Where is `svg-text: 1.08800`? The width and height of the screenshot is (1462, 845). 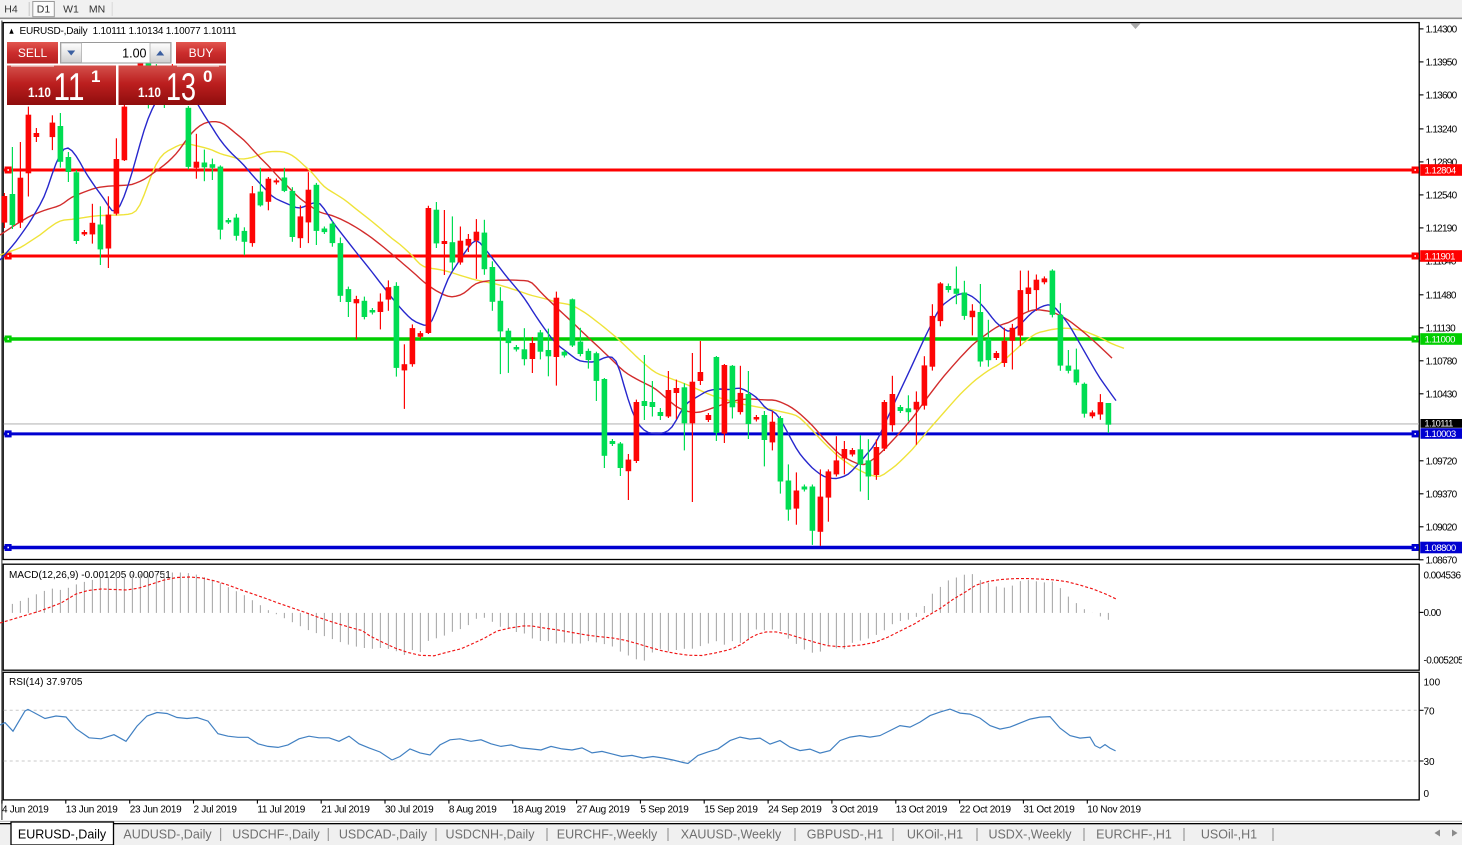 svg-text: 1.08800 is located at coordinates (1440, 548).